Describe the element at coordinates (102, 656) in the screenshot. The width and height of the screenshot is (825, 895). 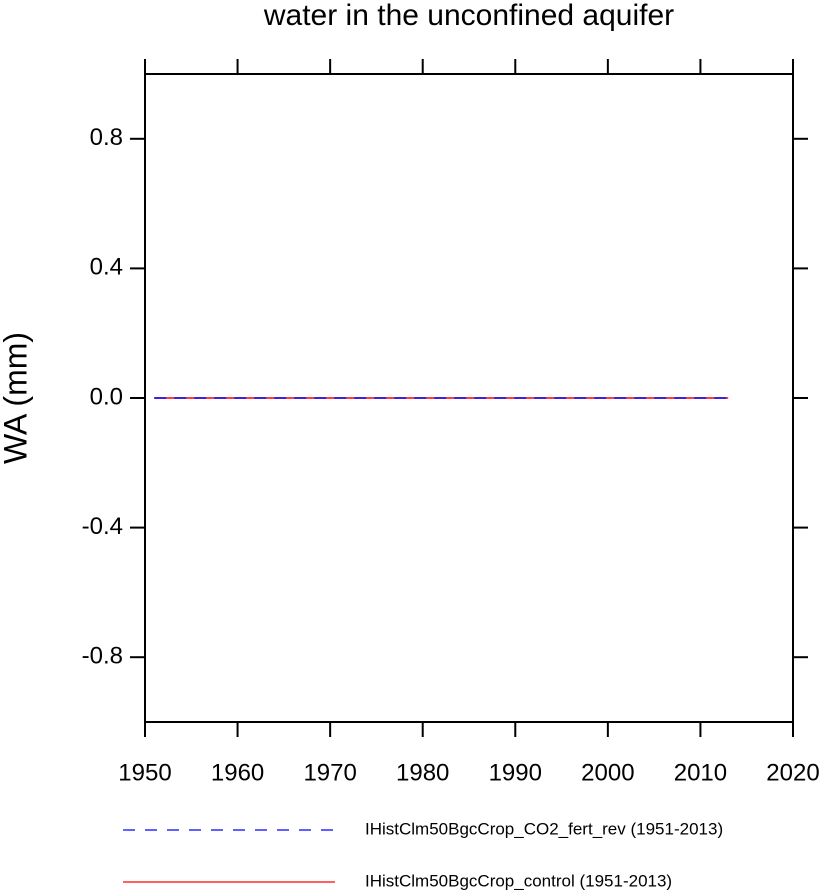
I see `y-tick-label: -0.8` at that location.